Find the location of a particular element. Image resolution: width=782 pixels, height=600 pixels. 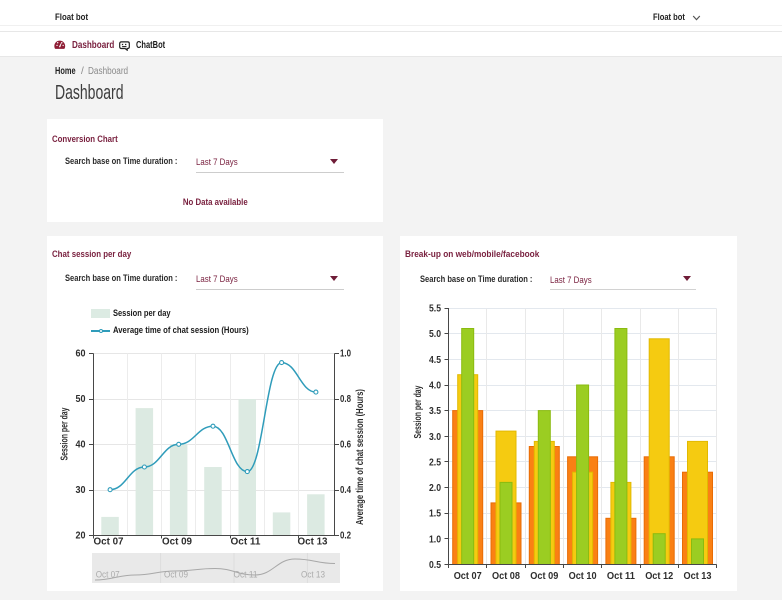

svg-text: 4.0 is located at coordinates (435, 386).